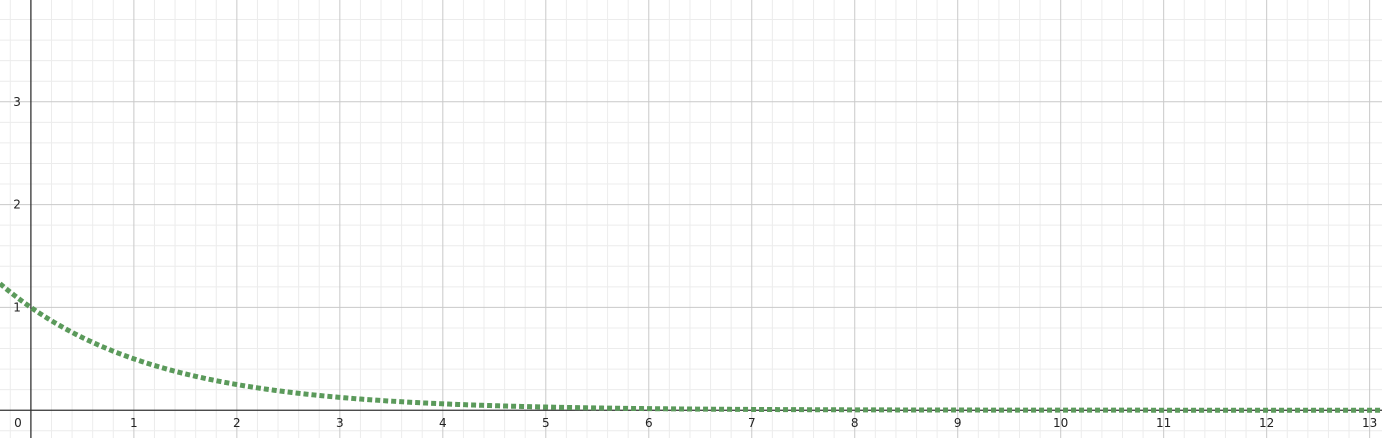 The height and width of the screenshot is (438, 1382). I want to click on x-tick-label: 10, so click(1060, 423).